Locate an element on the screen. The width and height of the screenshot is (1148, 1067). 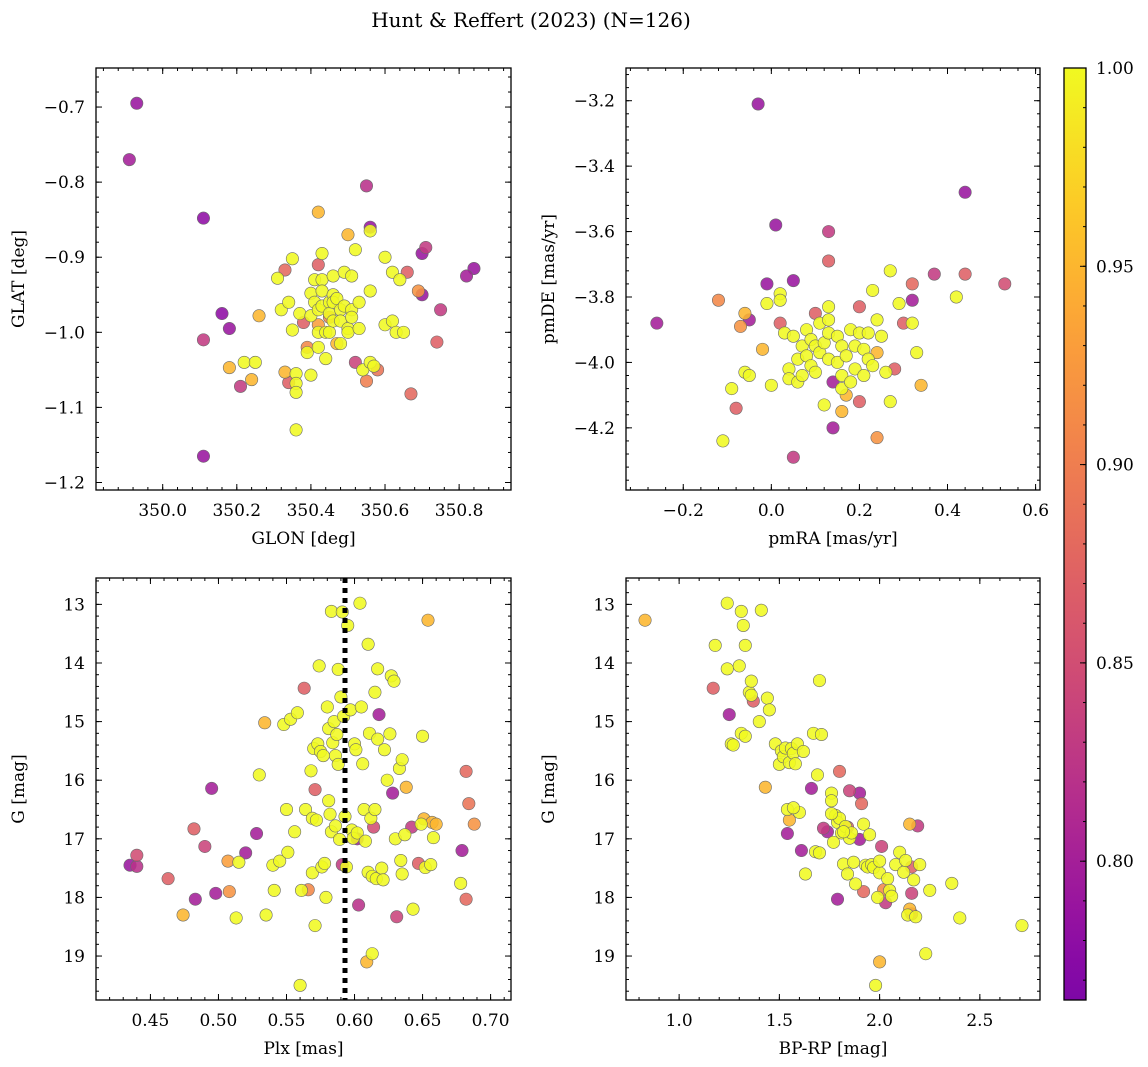
y-axis-label: G [mag] is located at coordinates (19, 788).